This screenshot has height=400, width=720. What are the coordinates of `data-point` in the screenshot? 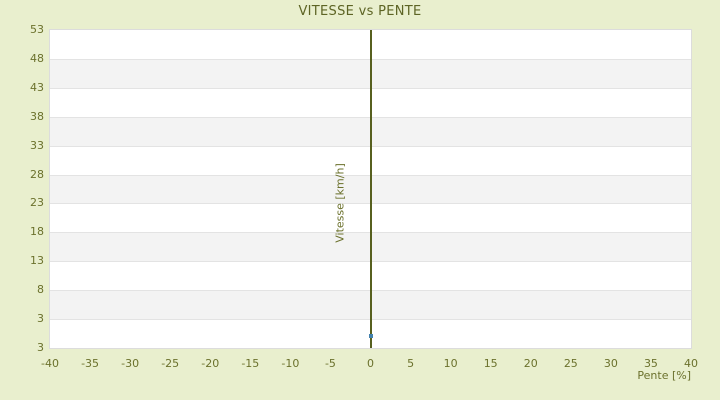 It's located at (370, 336).